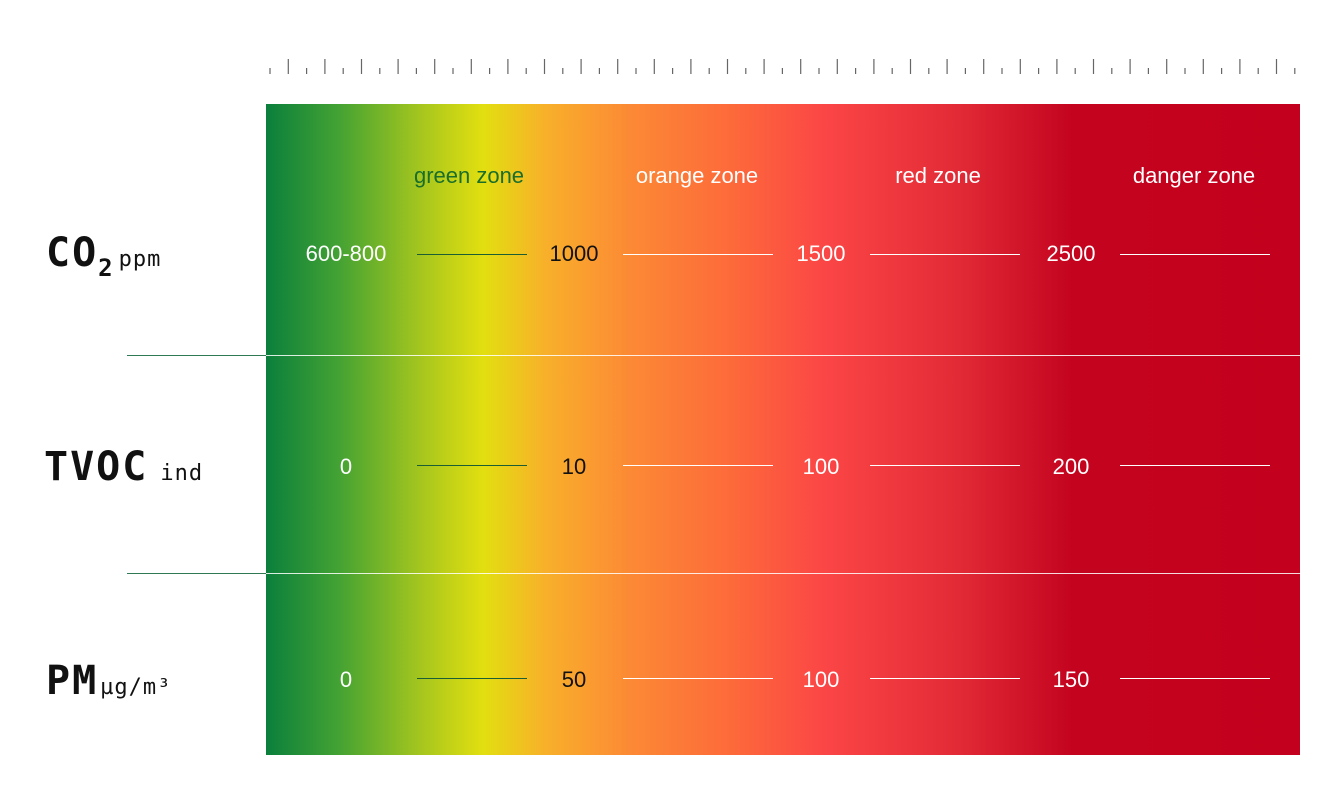  Describe the element at coordinates (574, 253) in the screenshot. I see `threshold-value: 1000` at that location.